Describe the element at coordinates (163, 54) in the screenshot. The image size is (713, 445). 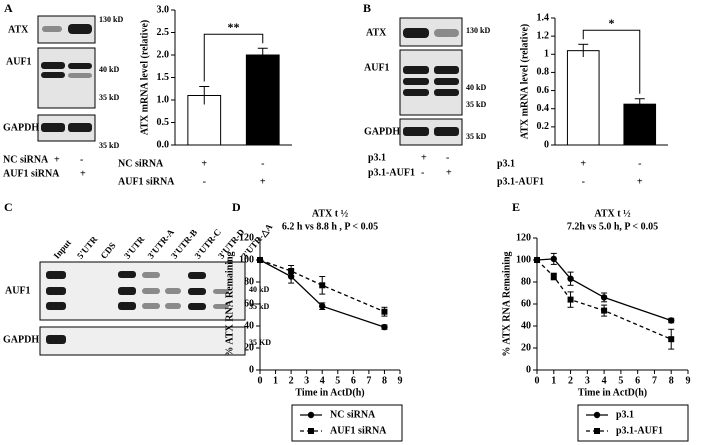
I see `y-tick-label: 2.0` at that location.